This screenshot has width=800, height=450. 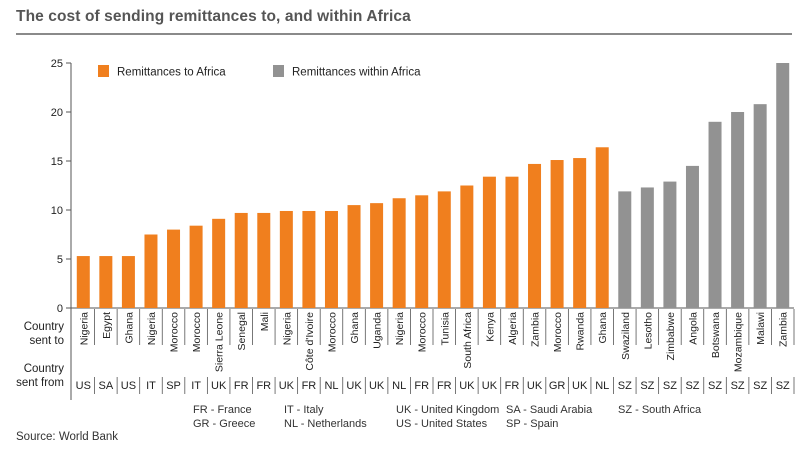 I want to click on x-label-sent-to: Kenya, so click(x=490, y=327).